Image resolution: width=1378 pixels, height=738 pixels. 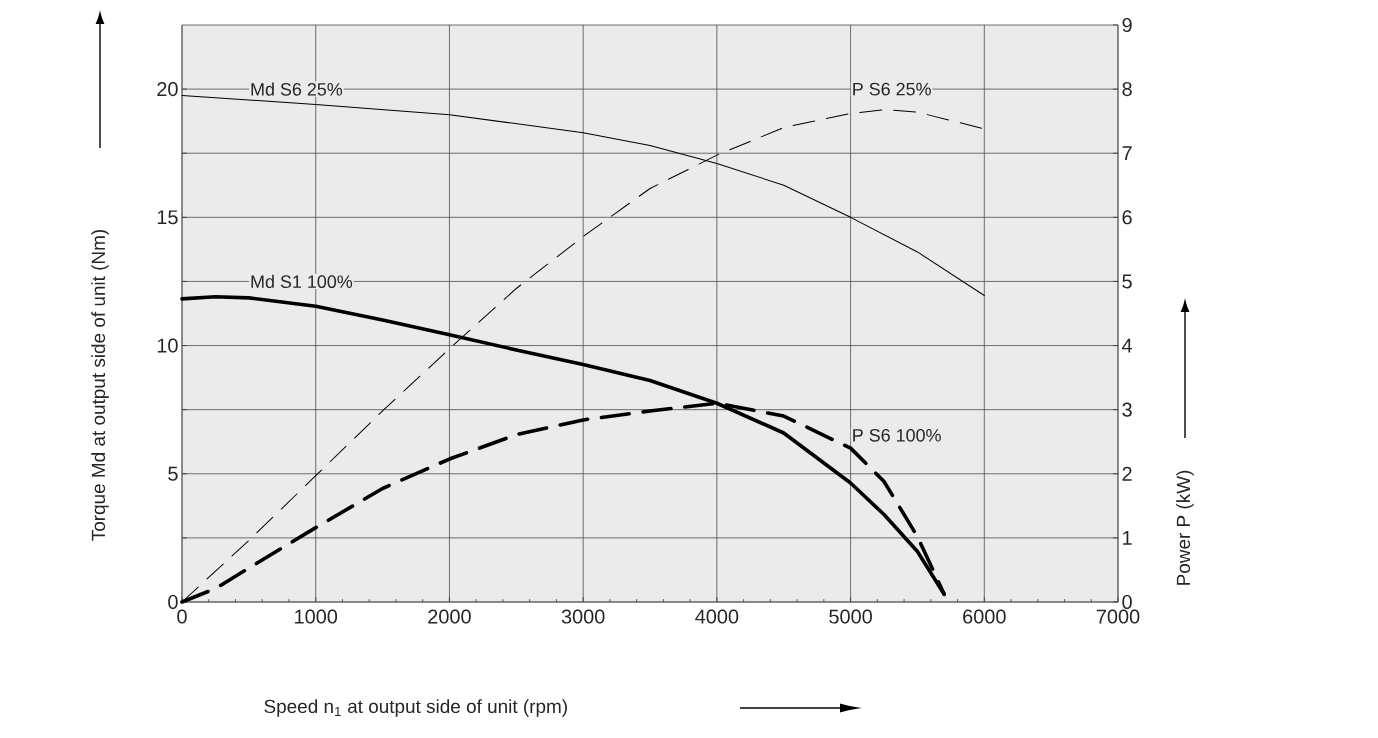 I want to click on x-tick-label: 7000, so click(x=1118, y=616).